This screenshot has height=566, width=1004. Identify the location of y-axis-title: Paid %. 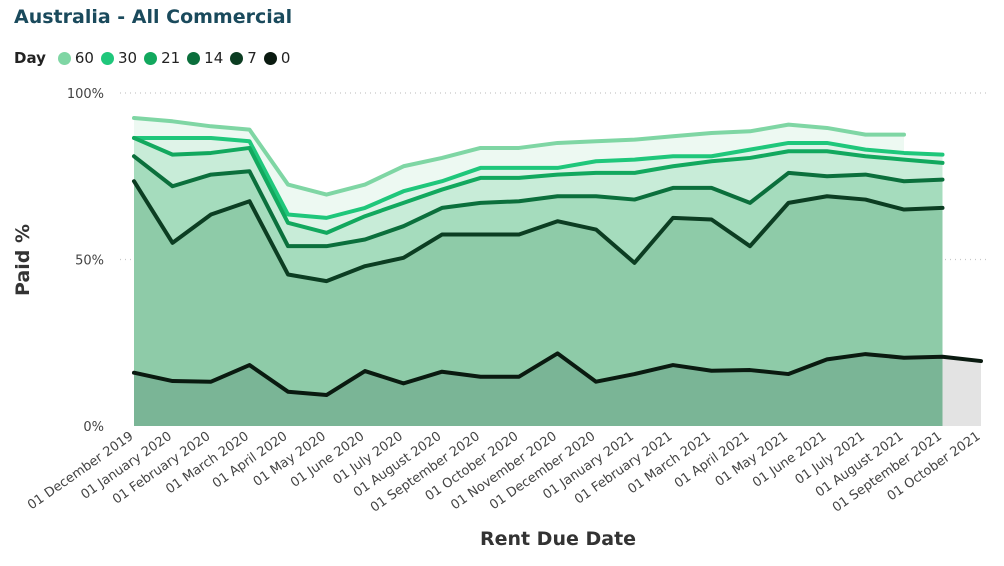
(23, 260).